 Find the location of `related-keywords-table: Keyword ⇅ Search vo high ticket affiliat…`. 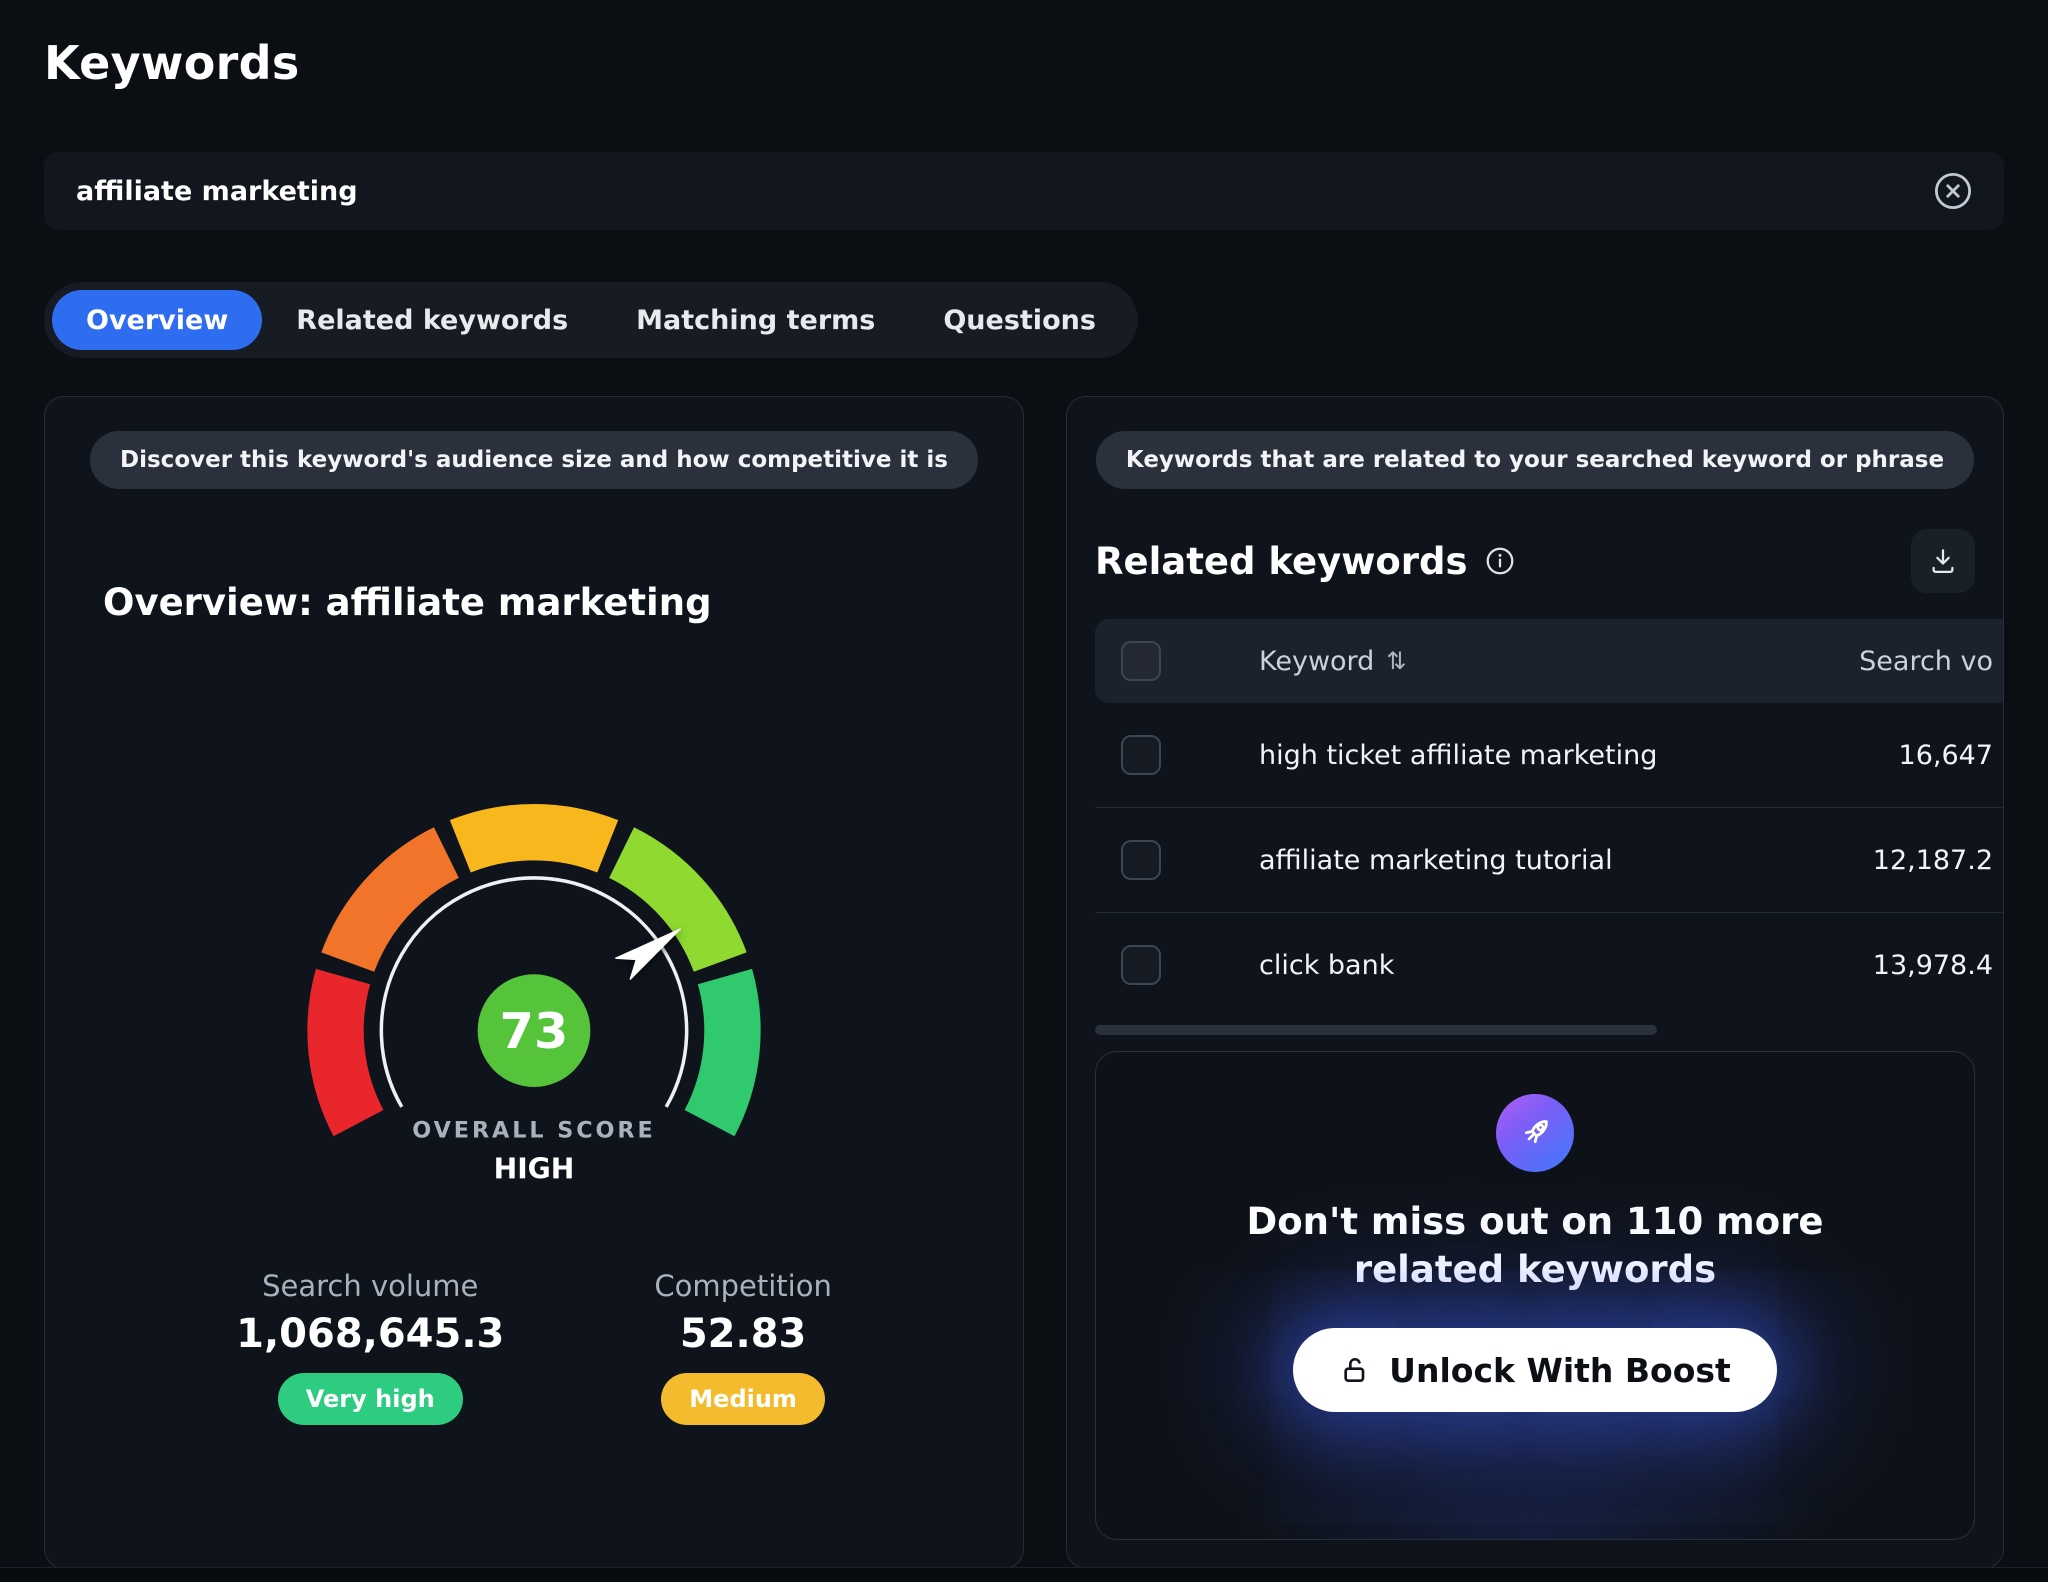

related-keywords-table: Keyword ⇅ Search vo high ticket affiliat… is located at coordinates (1549, 818).